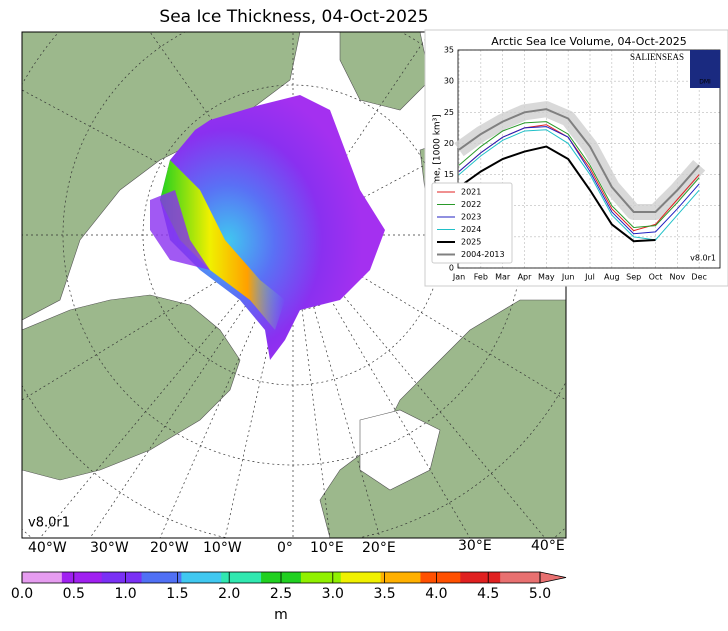 The height and width of the screenshot is (631, 728). What do you see at coordinates (293, 17) in the screenshot?
I see `map-title: Sea Ice Thickness, 04-Oct-2025` at bounding box center [293, 17].